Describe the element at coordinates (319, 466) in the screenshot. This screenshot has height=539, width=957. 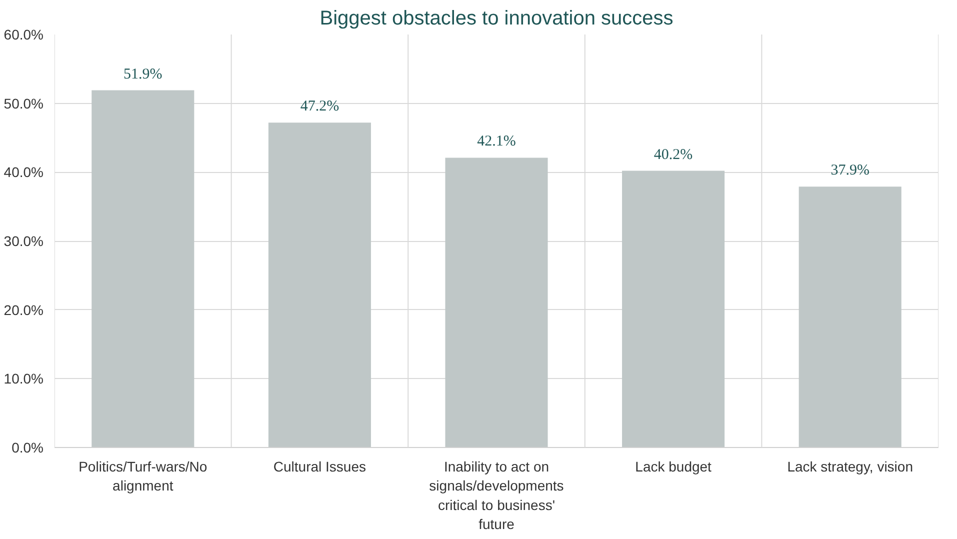
I see `x-tick-label: Cultural Issues` at that location.